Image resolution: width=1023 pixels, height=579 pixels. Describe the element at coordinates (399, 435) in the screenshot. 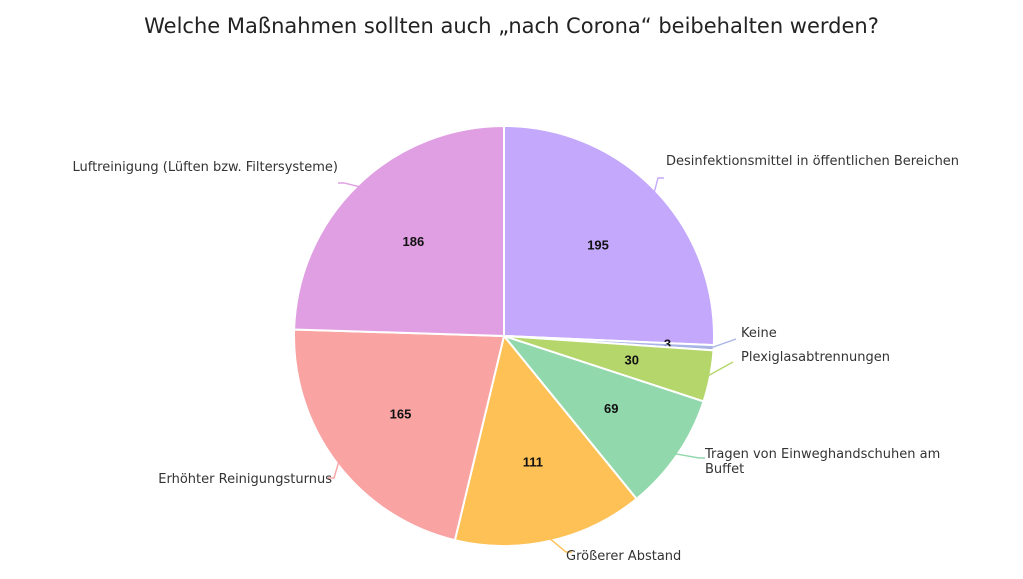

I see `pie-slice-erhoehter-reinigungsturnus` at that location.